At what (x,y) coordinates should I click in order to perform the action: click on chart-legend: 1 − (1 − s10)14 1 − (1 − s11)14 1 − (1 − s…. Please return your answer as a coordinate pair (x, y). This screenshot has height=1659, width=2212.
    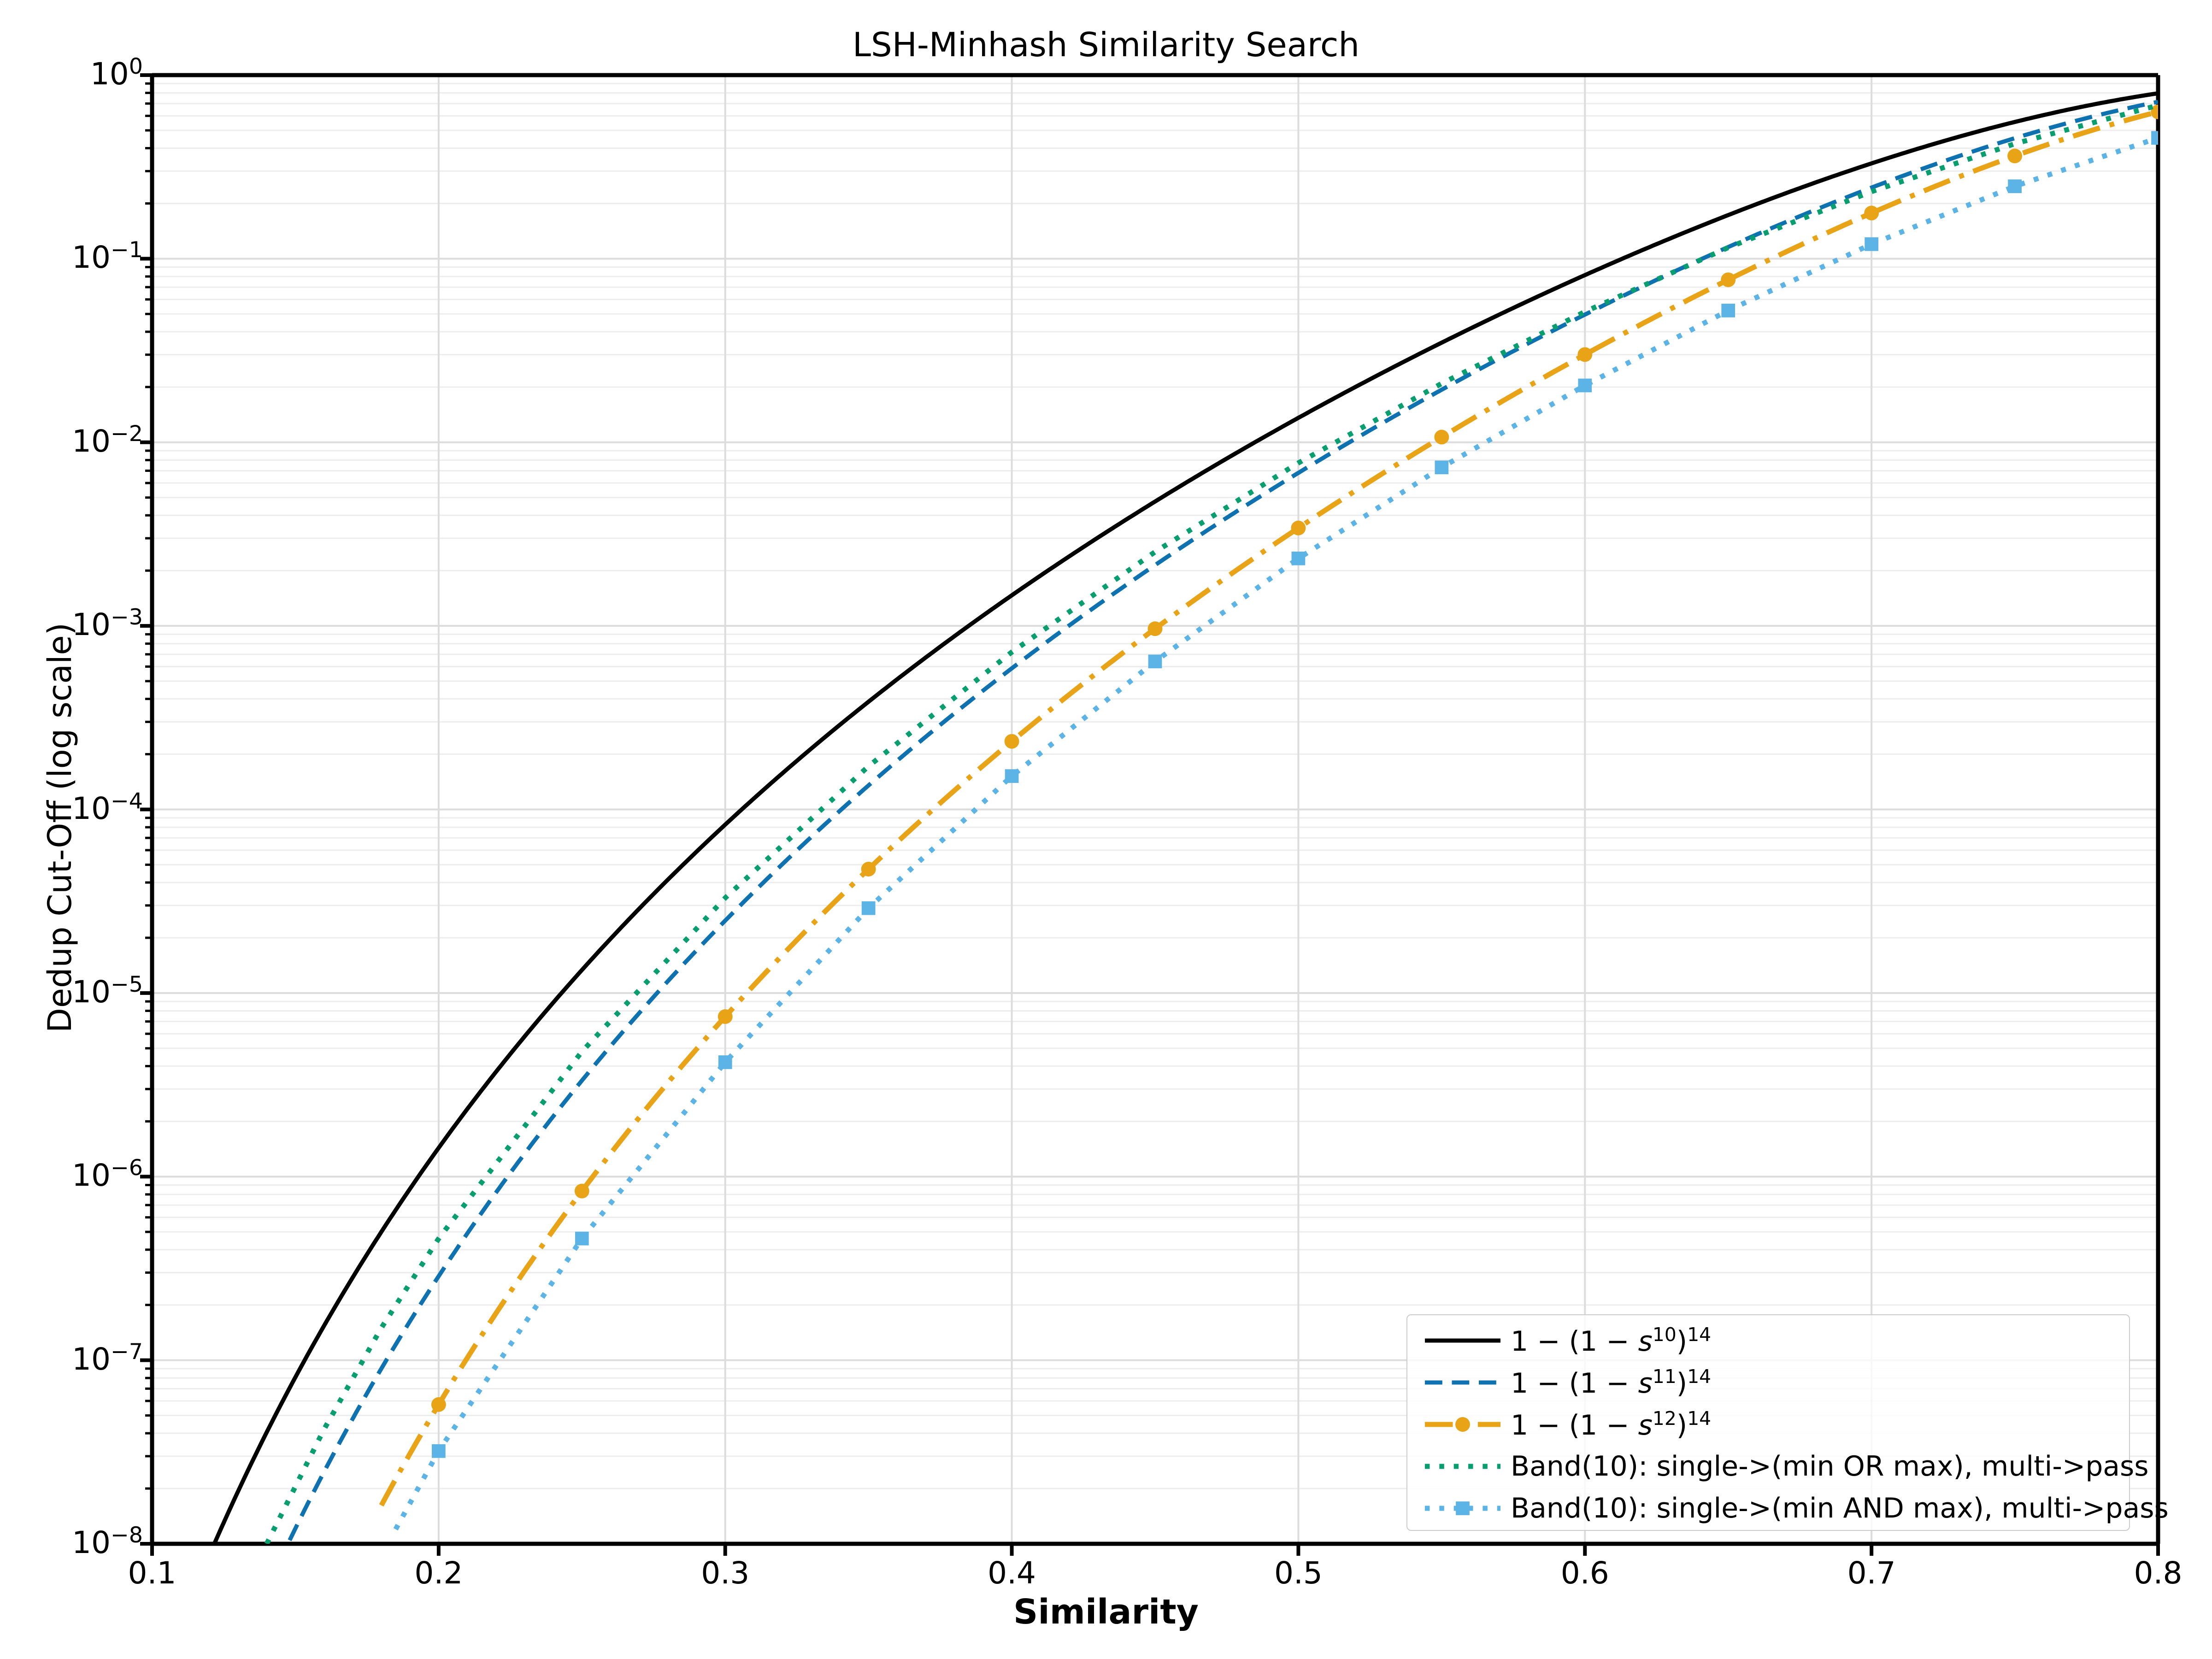
    Looking at the image, I should click on (1787, 1422).